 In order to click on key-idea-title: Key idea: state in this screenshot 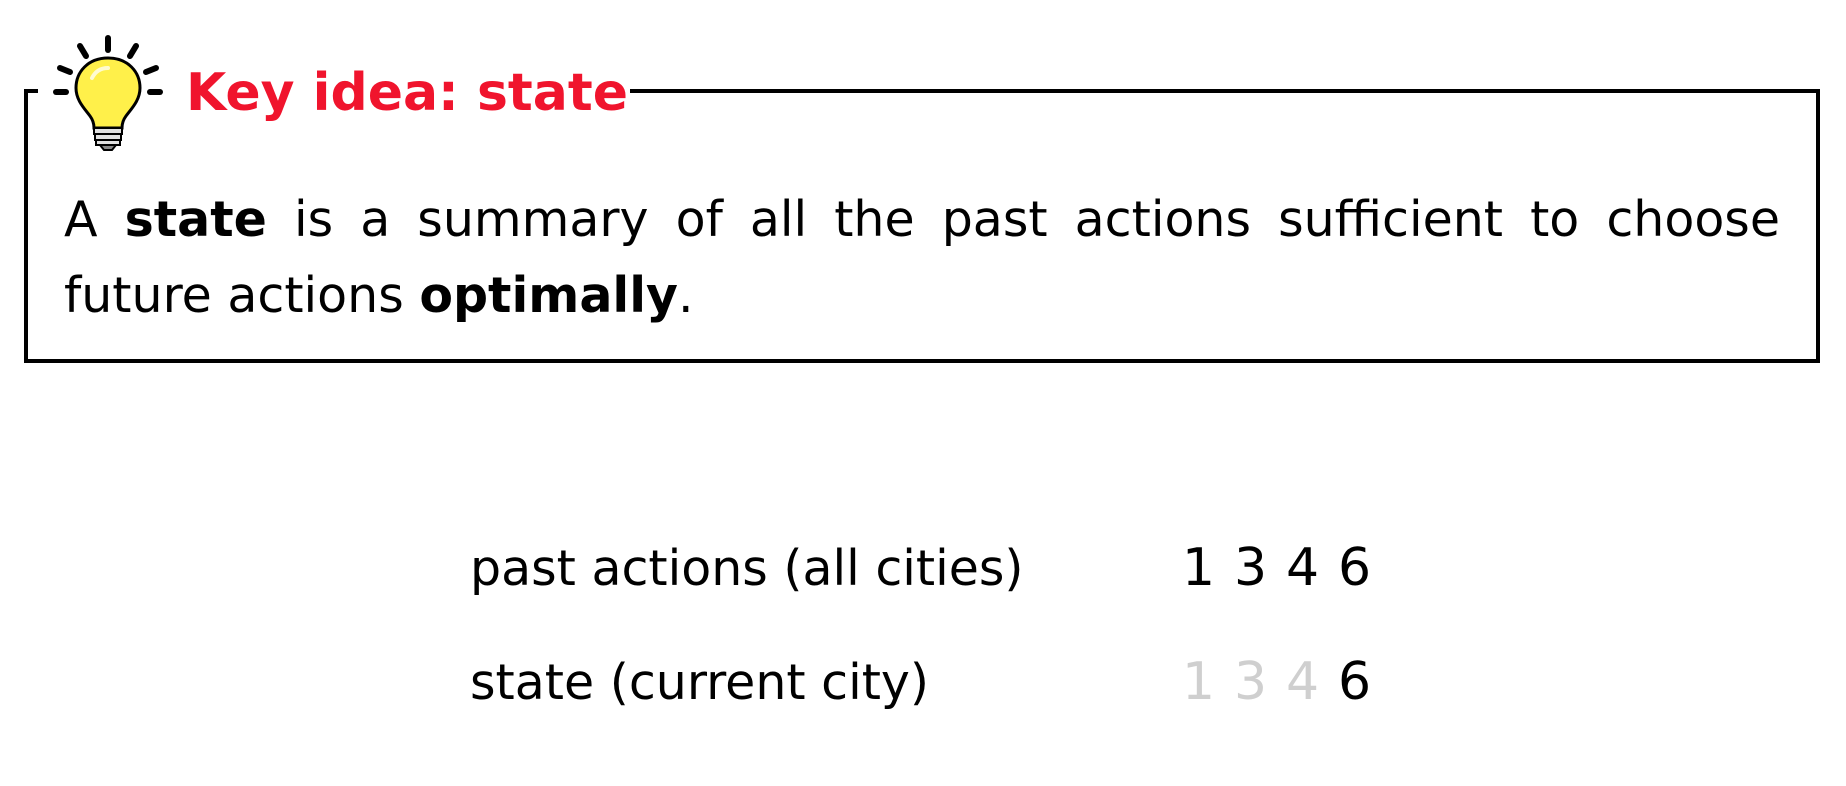, I will do `click(407, 93)`.